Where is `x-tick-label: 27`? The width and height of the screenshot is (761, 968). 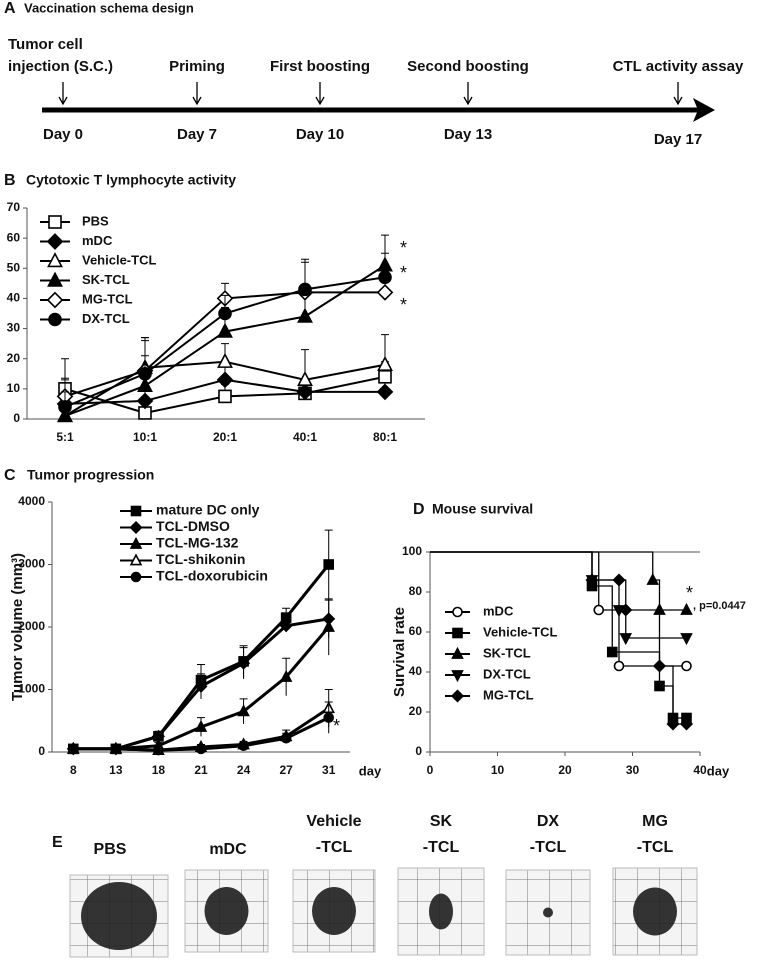
x-tick-label: 27 is located at coordinates (286, 770).